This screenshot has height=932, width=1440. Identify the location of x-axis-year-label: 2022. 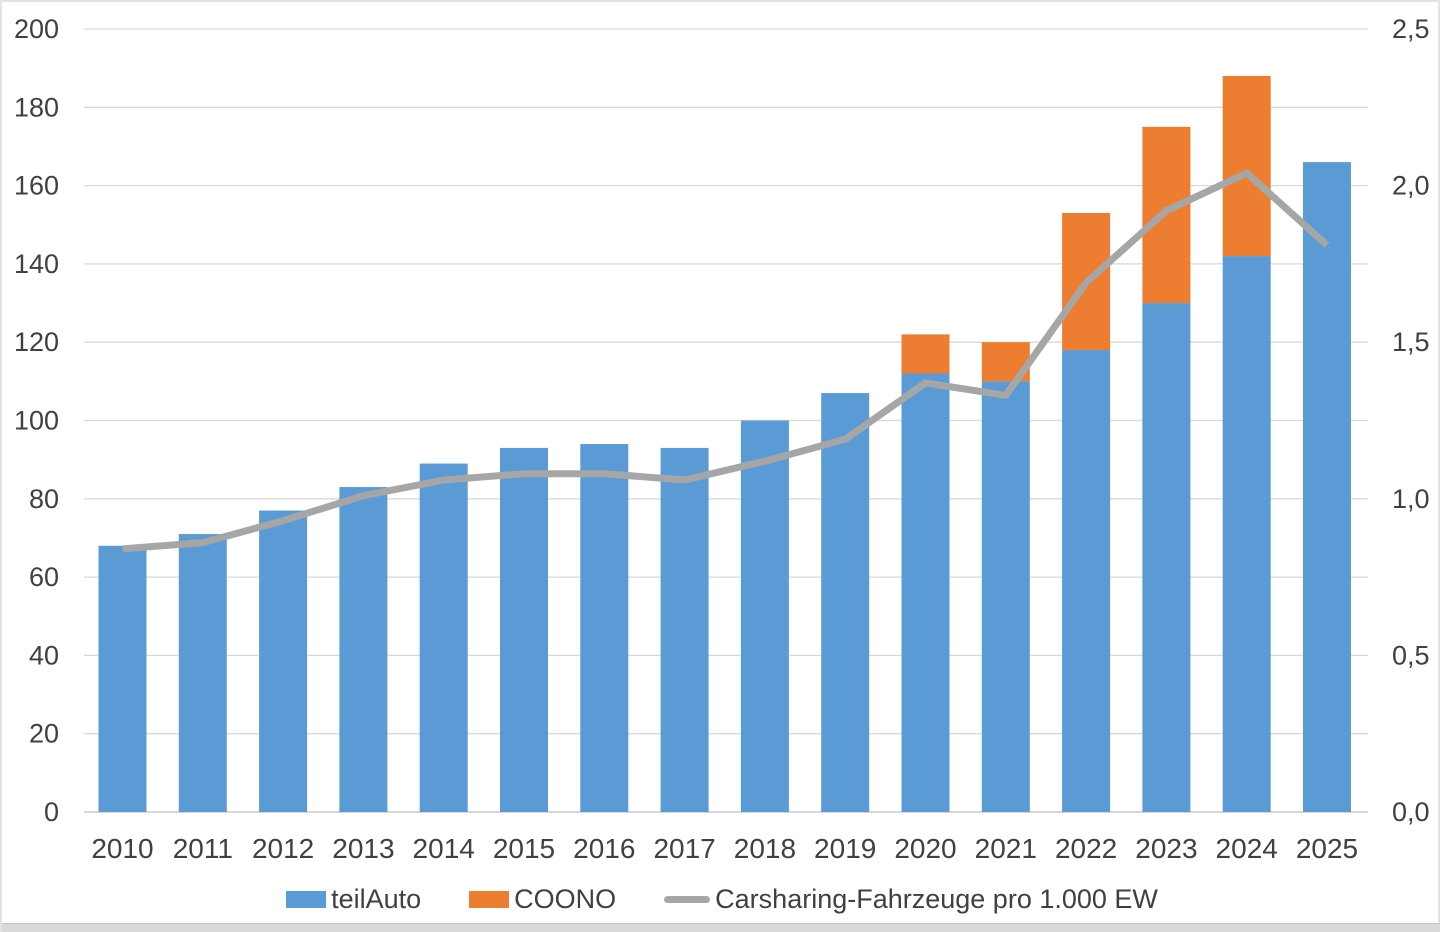
(1086, 848).